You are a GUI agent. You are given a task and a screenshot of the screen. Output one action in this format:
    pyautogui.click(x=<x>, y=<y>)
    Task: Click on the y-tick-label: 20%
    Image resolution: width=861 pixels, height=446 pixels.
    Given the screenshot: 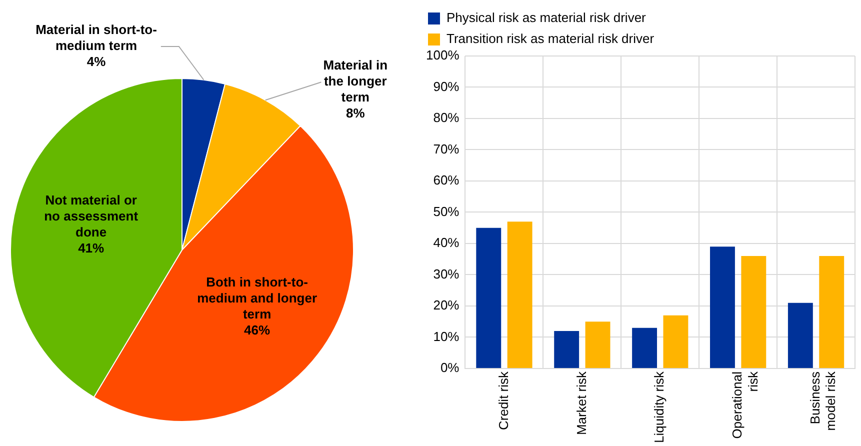 What is the action you would take?
    pyautogui.click(x=446, y=305)
    